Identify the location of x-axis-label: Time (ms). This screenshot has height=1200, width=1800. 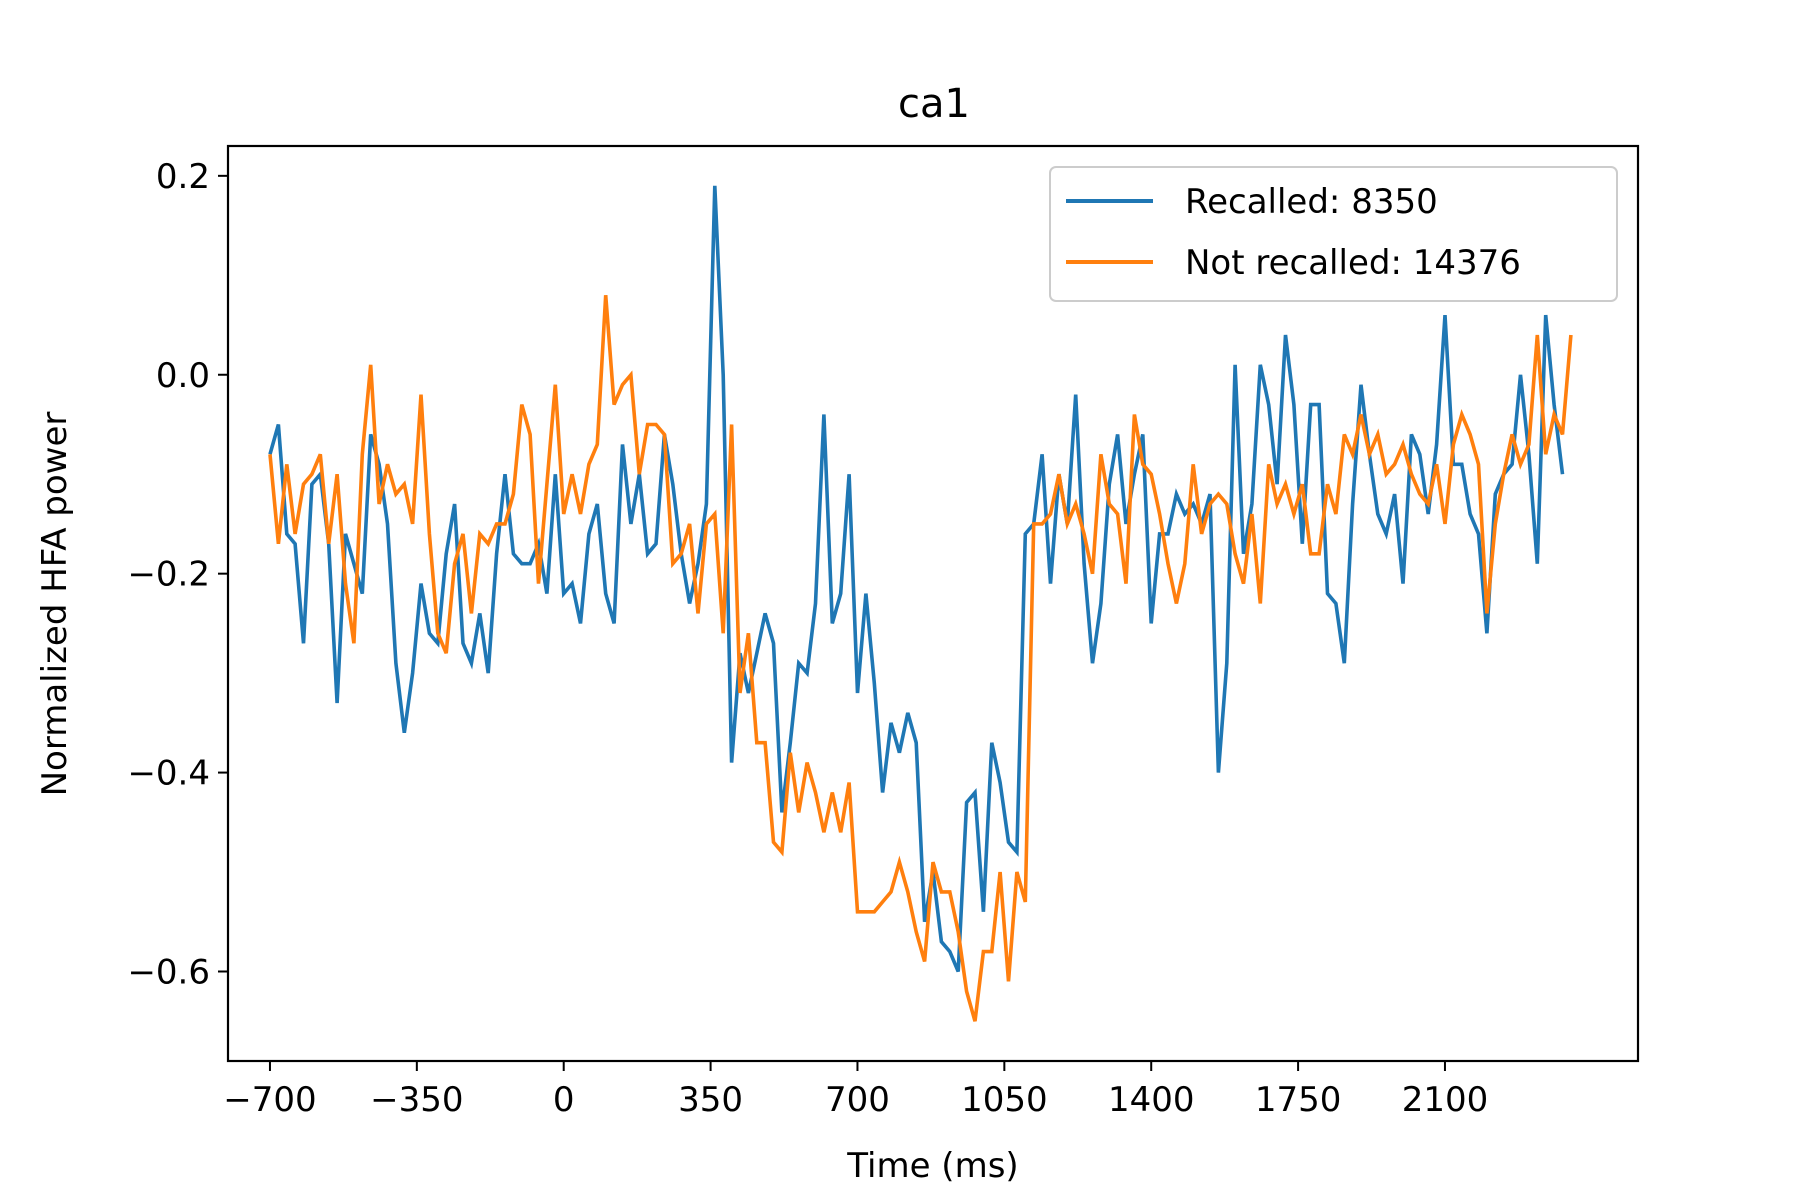
(932, 1166).